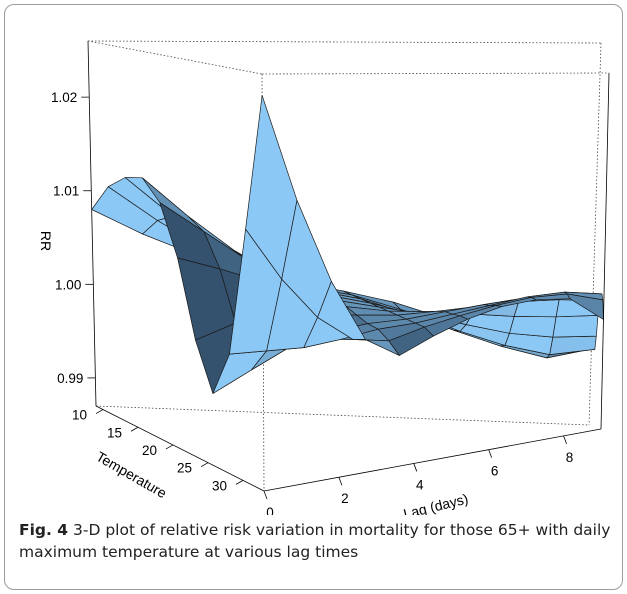 This screenshot has height=594, width=627. What do you see at coordinates (149, 450) in the screenshot?
I see `temperature-tick-label-20: 20` at bounding box center [149, 450].